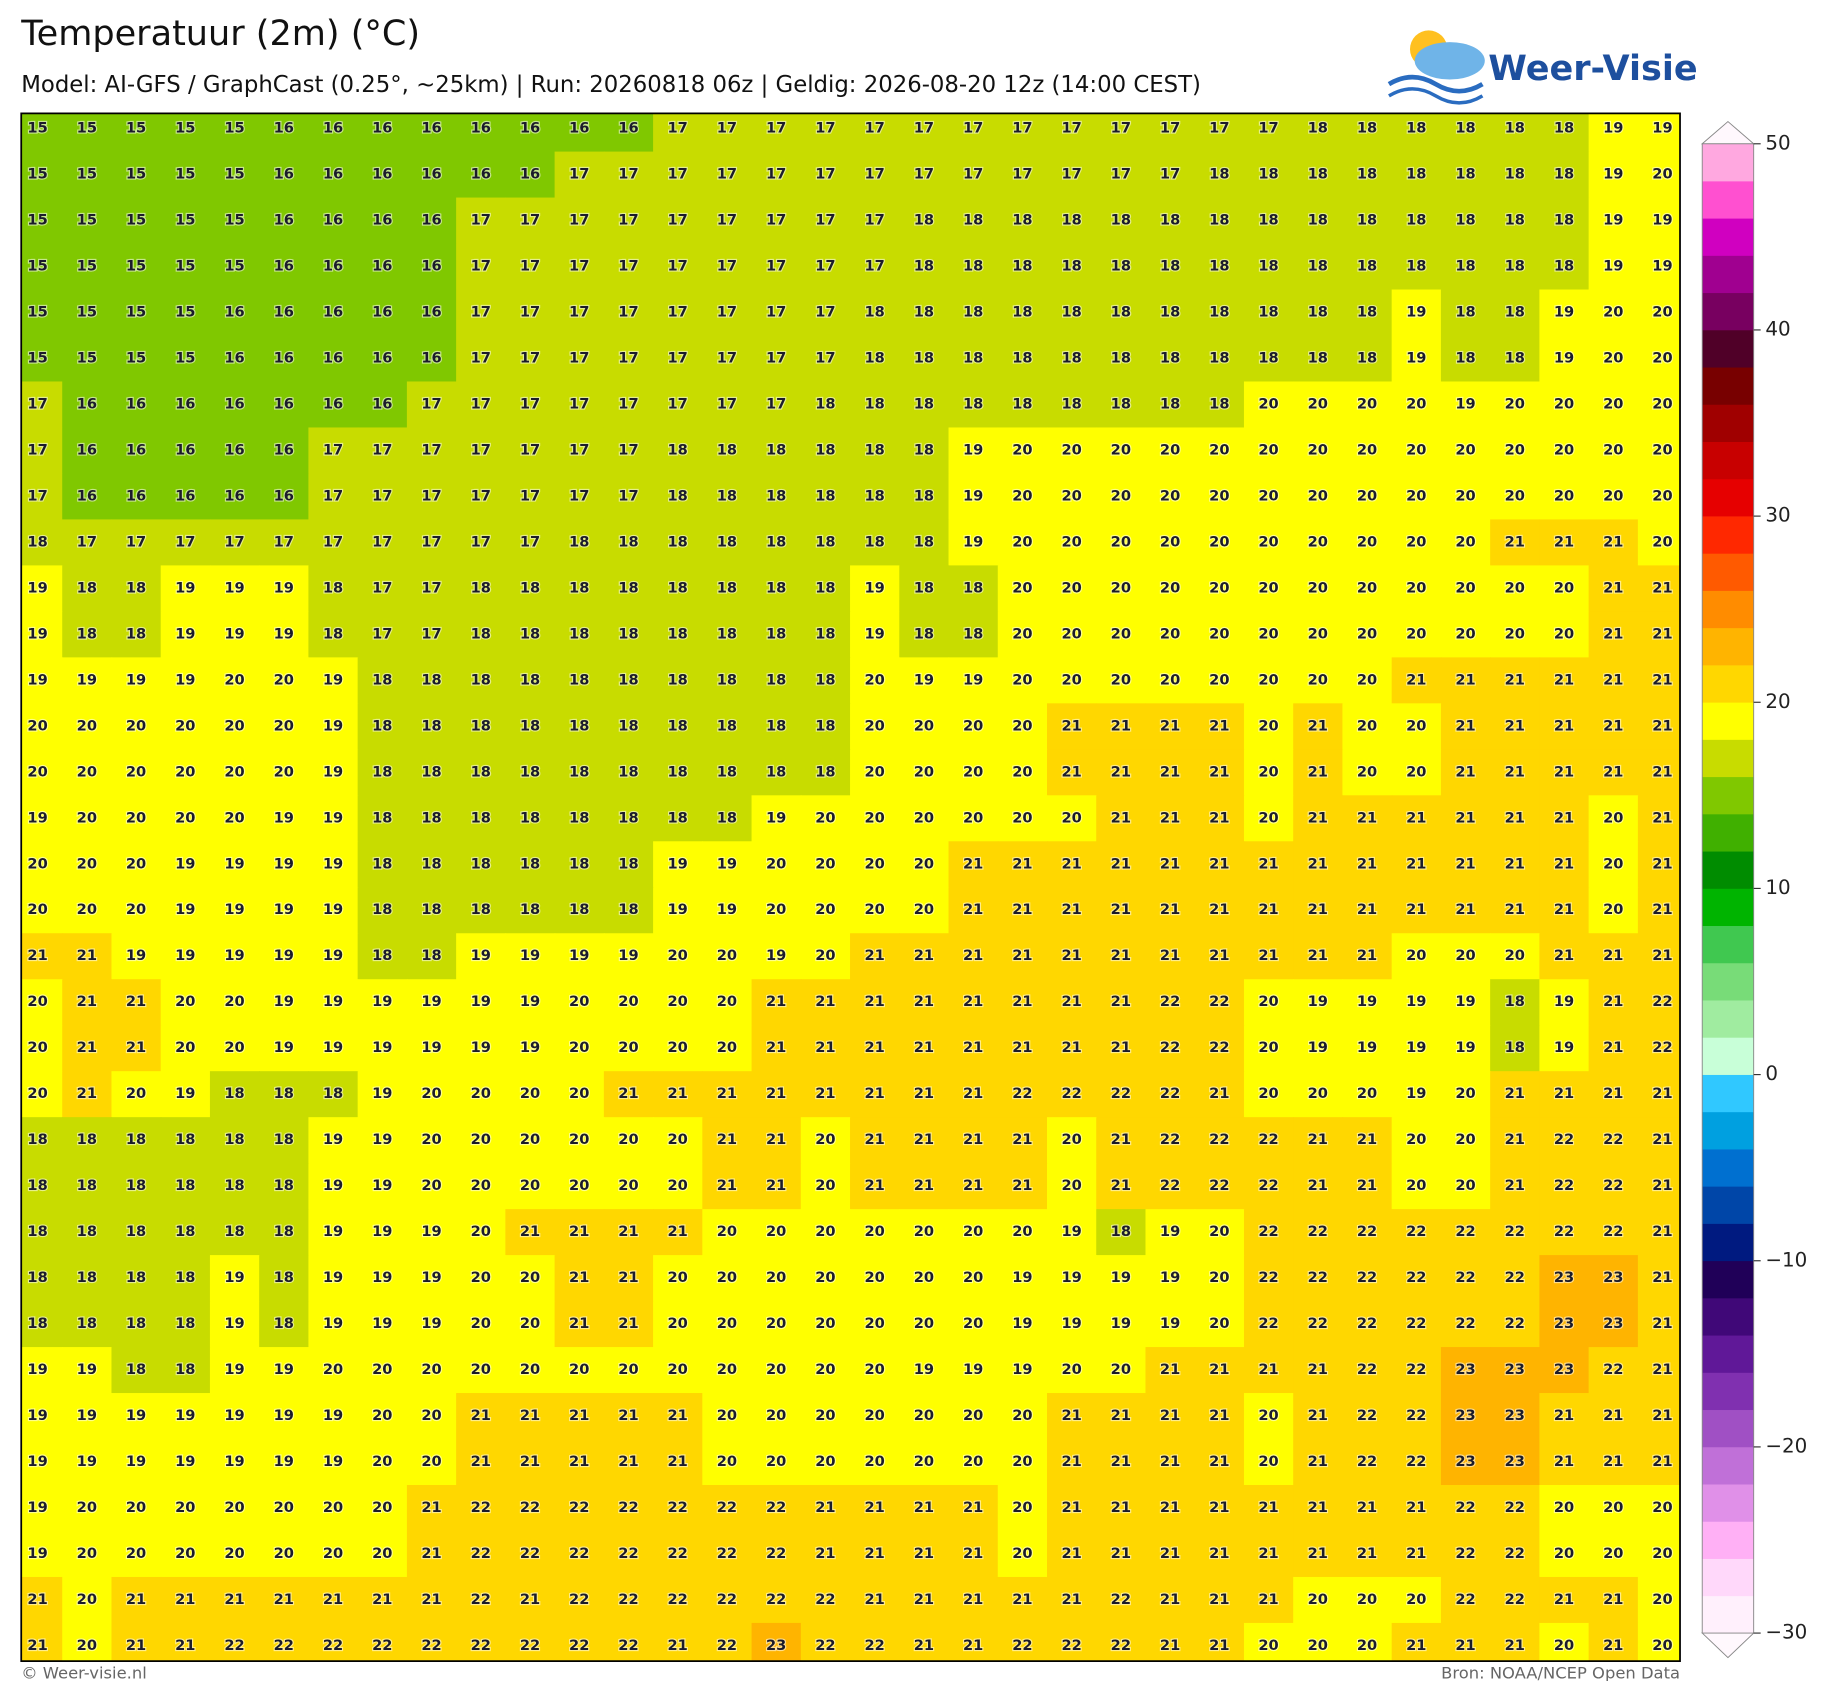 The image size is (1824, 1681). What do you see at coordinates (1777, 142) in the screenshot?
I see `colorbar-tick-label: 50` at bounding box center [1777, 142].